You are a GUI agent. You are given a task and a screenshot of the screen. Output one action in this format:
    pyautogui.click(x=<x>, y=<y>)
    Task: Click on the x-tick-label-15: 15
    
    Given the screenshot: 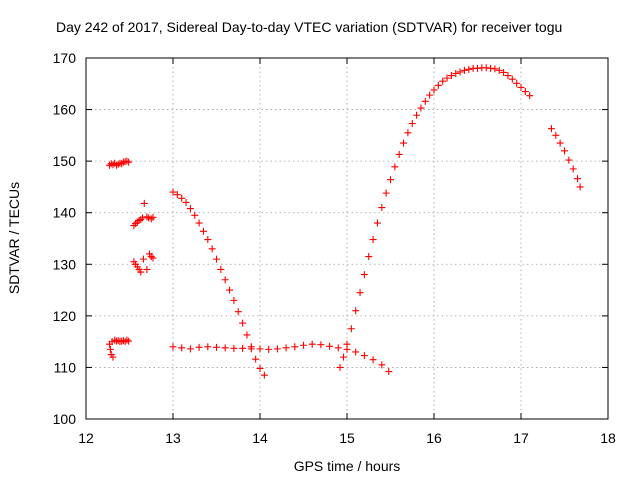 What is the action you would take?
    pyautogui.click(x=347, y=438)
    